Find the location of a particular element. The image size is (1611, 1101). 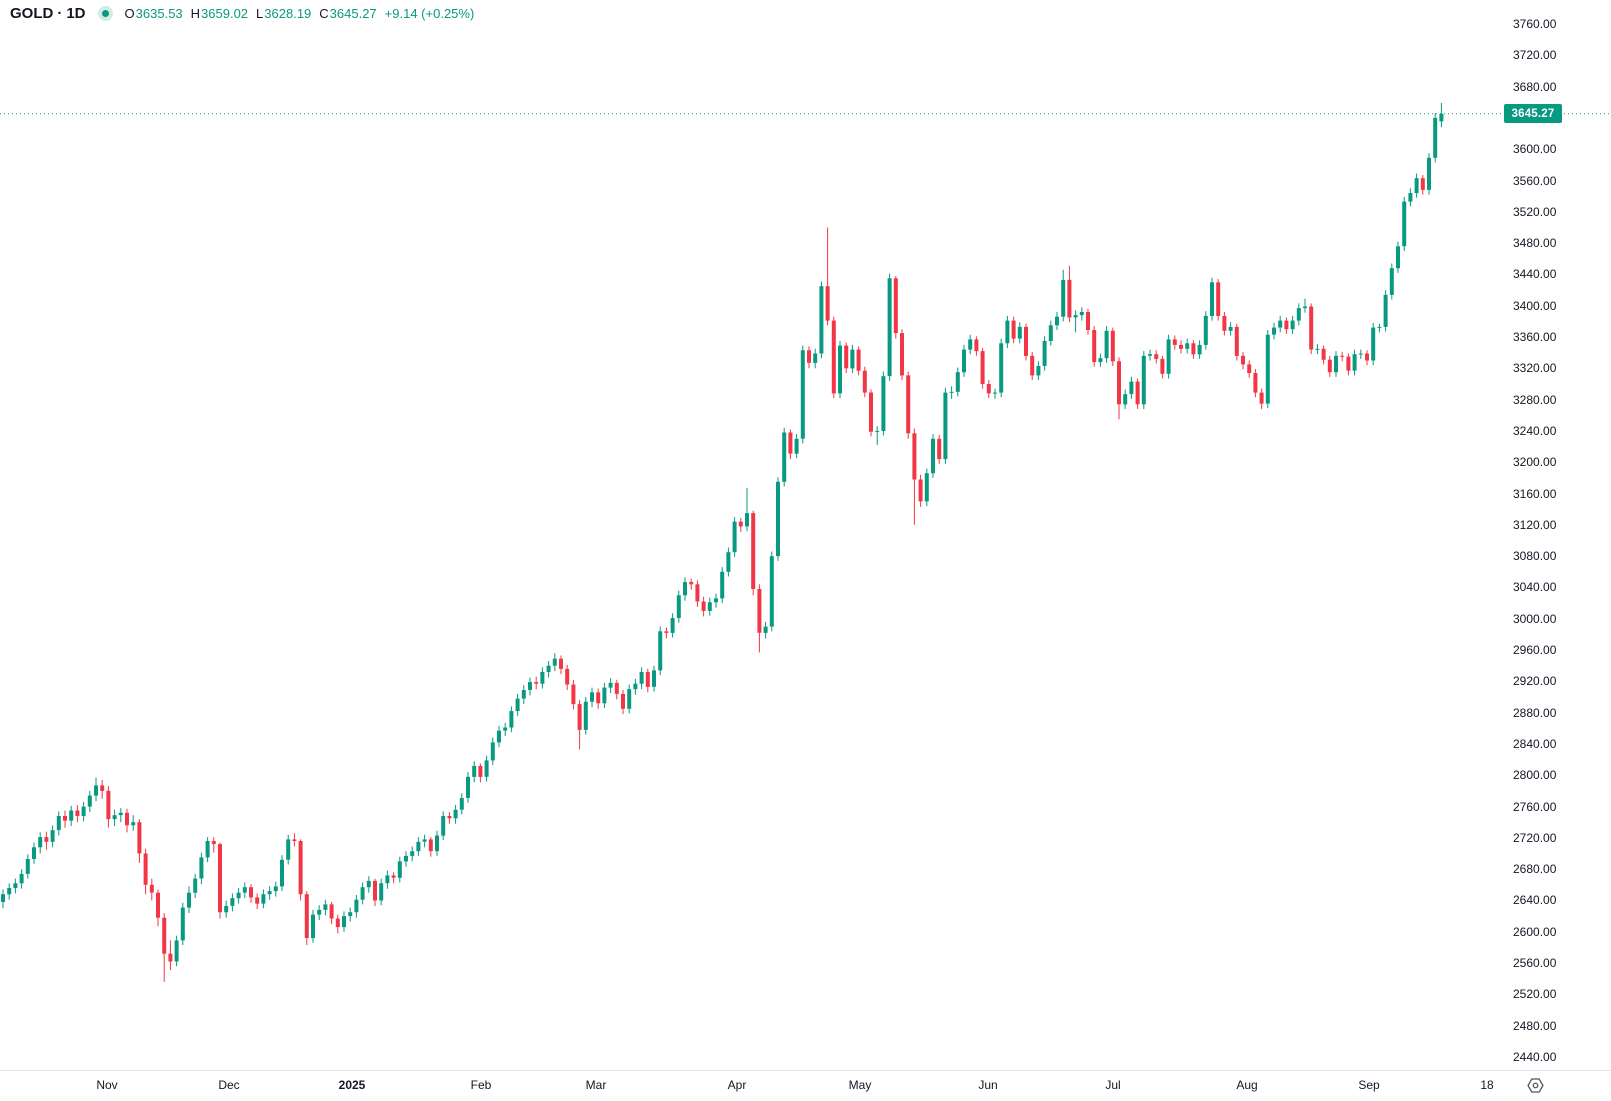

price-tick-label: 3560.00 is located at coordinates (1535, 181).